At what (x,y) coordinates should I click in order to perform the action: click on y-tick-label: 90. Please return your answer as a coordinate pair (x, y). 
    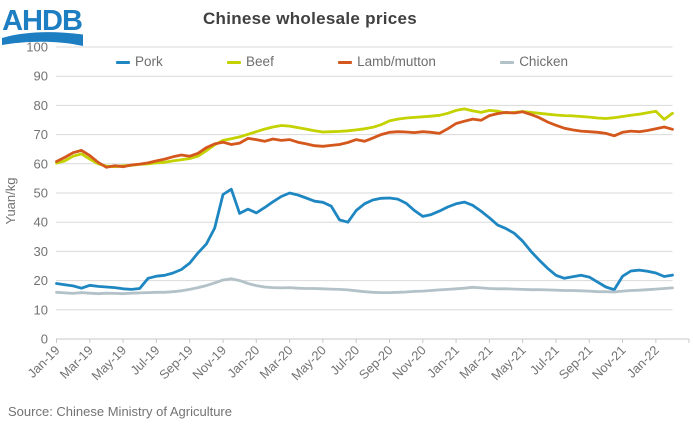
    Looking at the image, I should click on (41, 76).